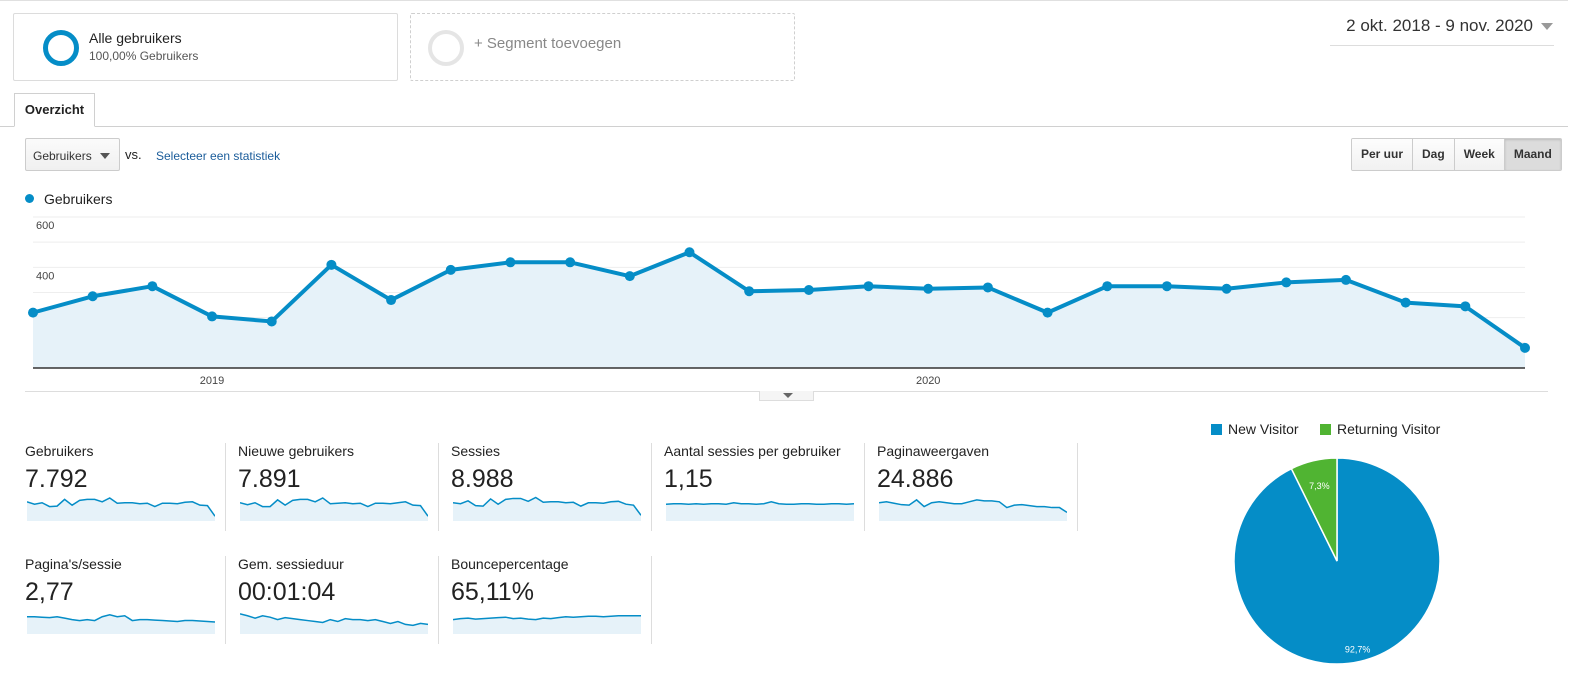 The width and height of the screenshot is (1581, 673). Describe the element at coordinates (933, 451) in the screenshot. I see `scorecard-label: Paginaweergaven` at that location.